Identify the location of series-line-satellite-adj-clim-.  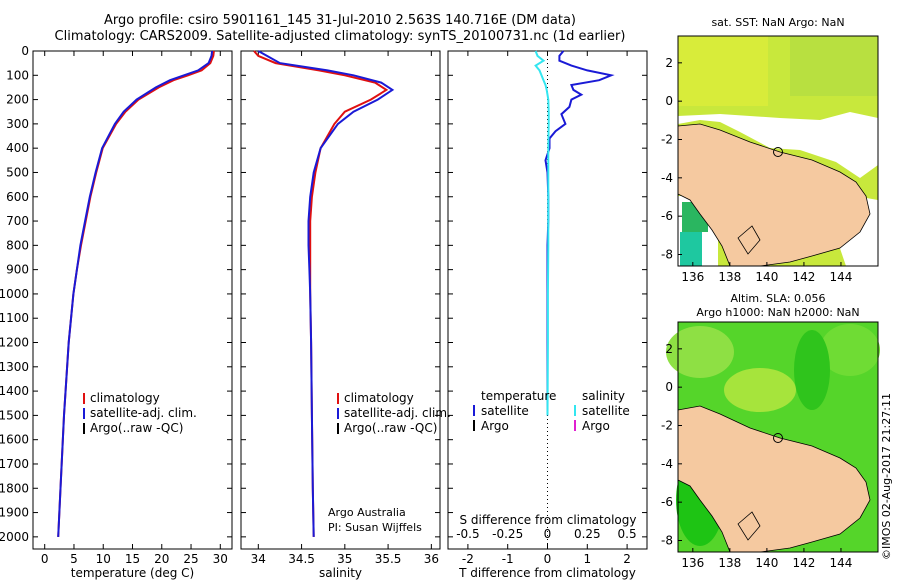
(135, 293).